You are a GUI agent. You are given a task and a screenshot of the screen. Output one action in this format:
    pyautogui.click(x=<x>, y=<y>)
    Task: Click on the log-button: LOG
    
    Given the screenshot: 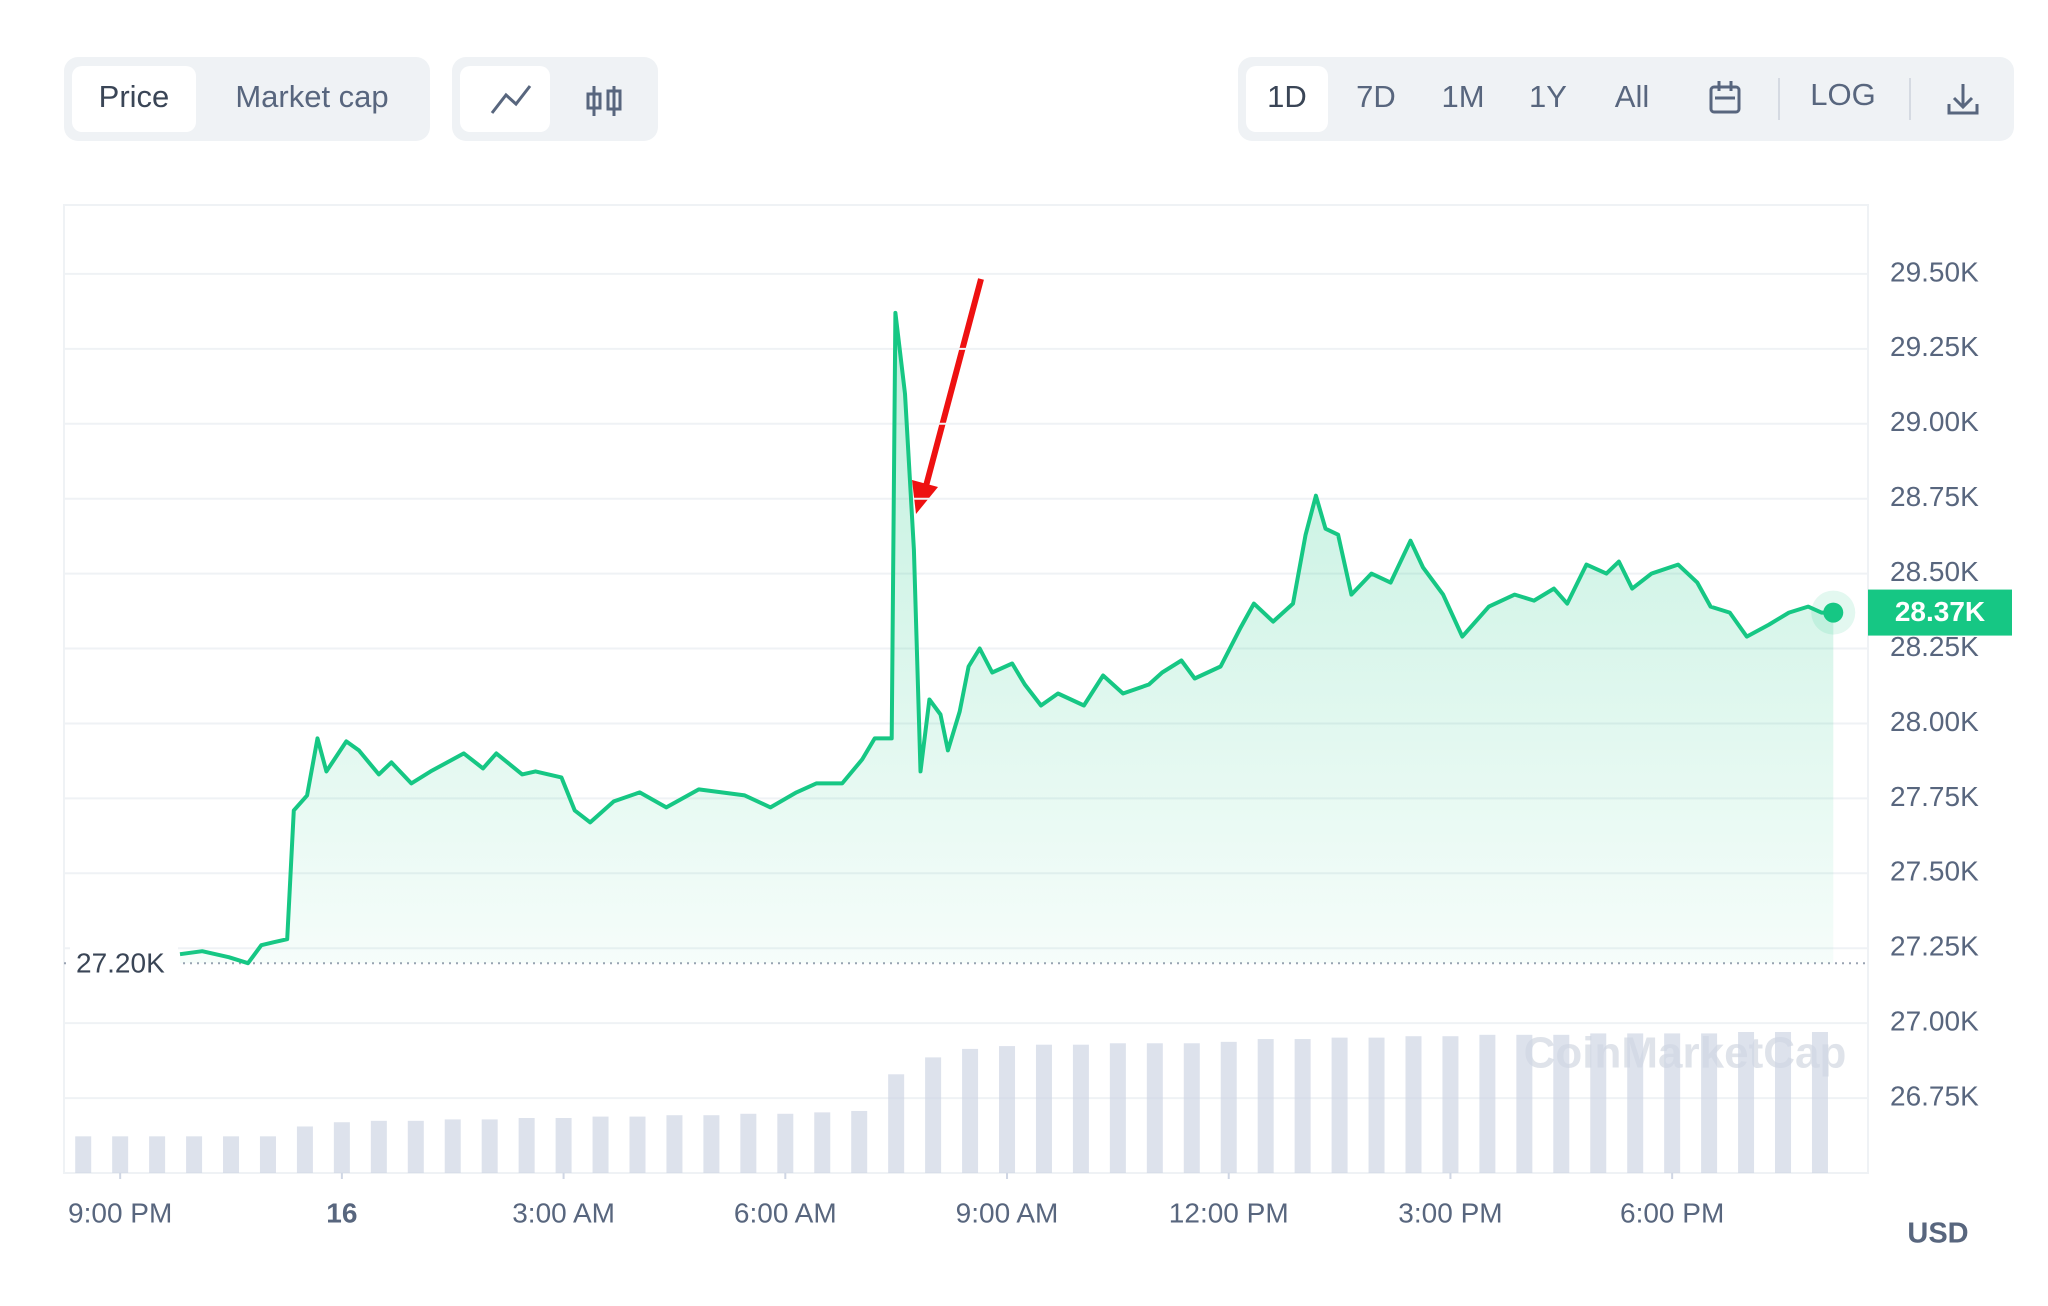 What is the action you would take?
    pyautogui.click(x=1842, y=94)
    